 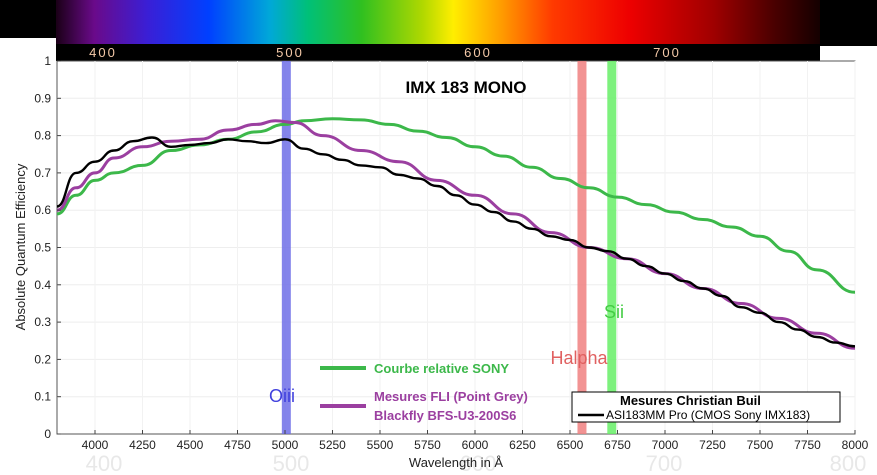 What do you see at coordinates (42, 136) in the screenshot?
I see `y-tick-label: 0.8` at bounding box center [42, 136].